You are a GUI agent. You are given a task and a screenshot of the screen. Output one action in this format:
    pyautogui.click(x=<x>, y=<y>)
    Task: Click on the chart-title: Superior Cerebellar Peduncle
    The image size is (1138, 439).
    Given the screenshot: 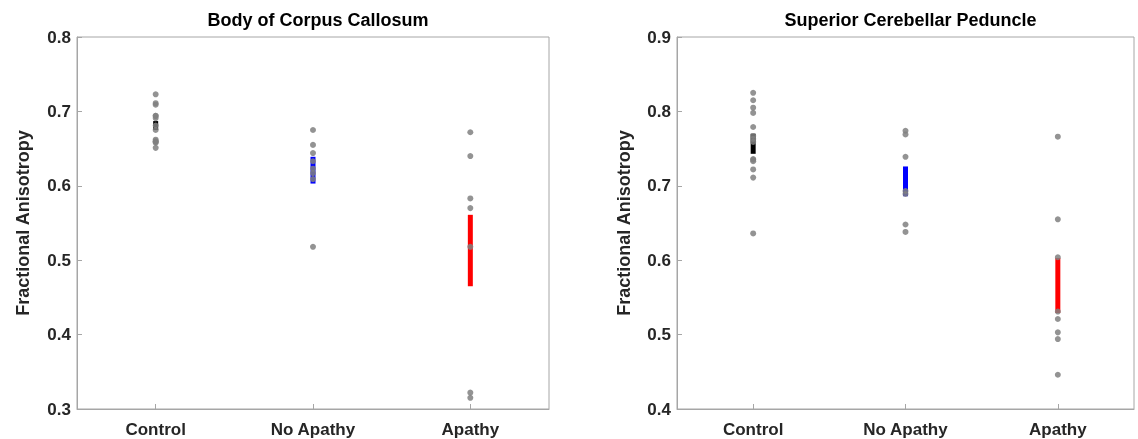 What is the action you would take?
    pyautogui.click(x=910, y=20)
    